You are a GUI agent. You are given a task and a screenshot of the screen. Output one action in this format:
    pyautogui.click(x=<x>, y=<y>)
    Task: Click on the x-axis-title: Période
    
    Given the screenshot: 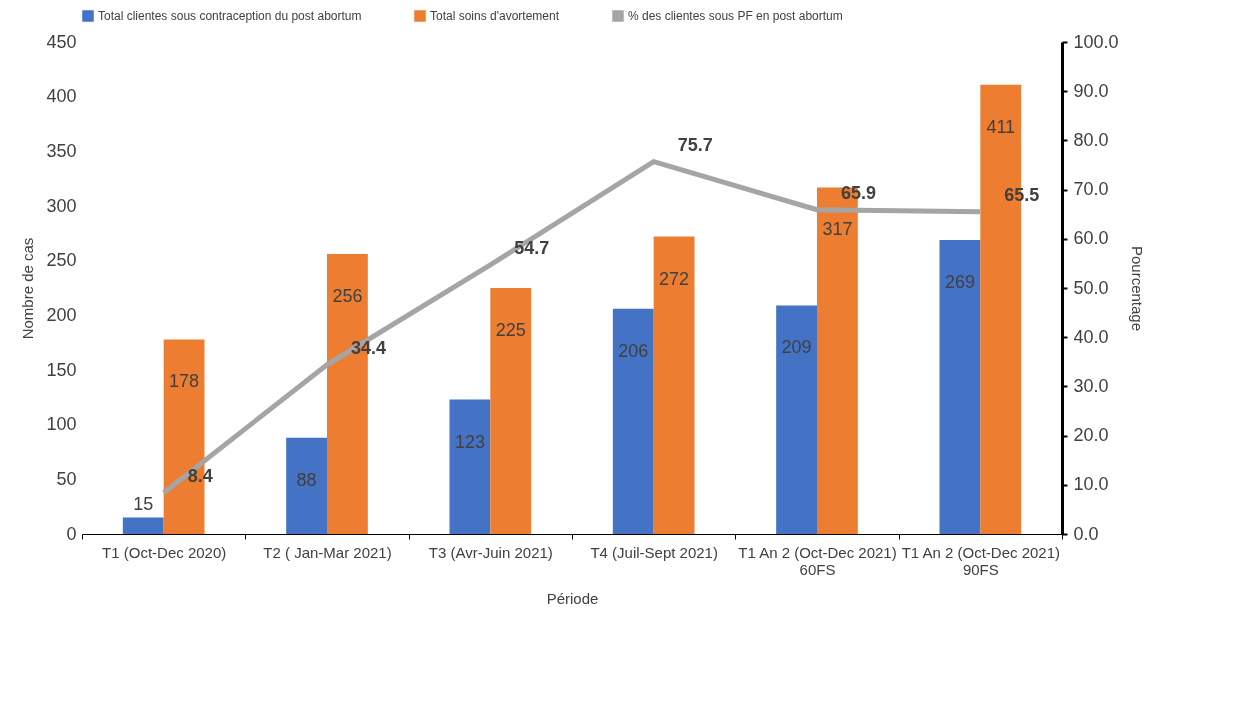 What is the action you would take?
    pyautogui.click(x=572, y=598)
    